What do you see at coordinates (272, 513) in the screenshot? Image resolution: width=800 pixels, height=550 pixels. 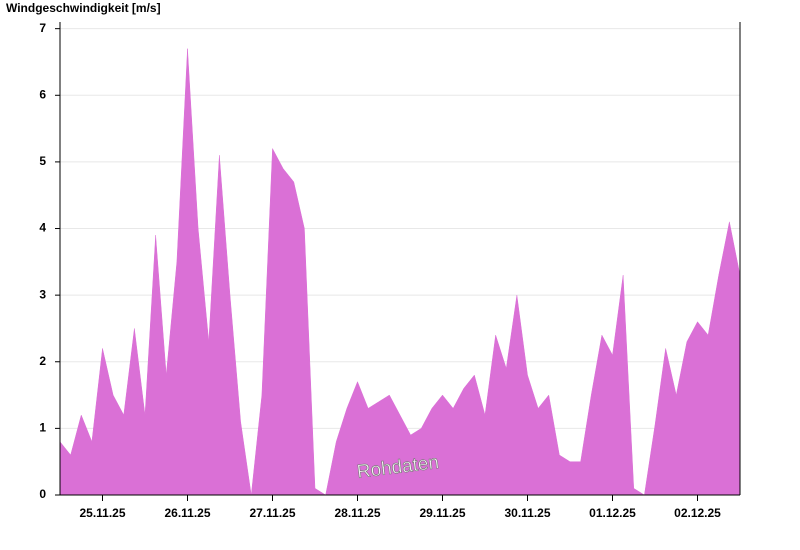 I see `x-tick-label: 27.11.25` at bounding box center [272, 513].